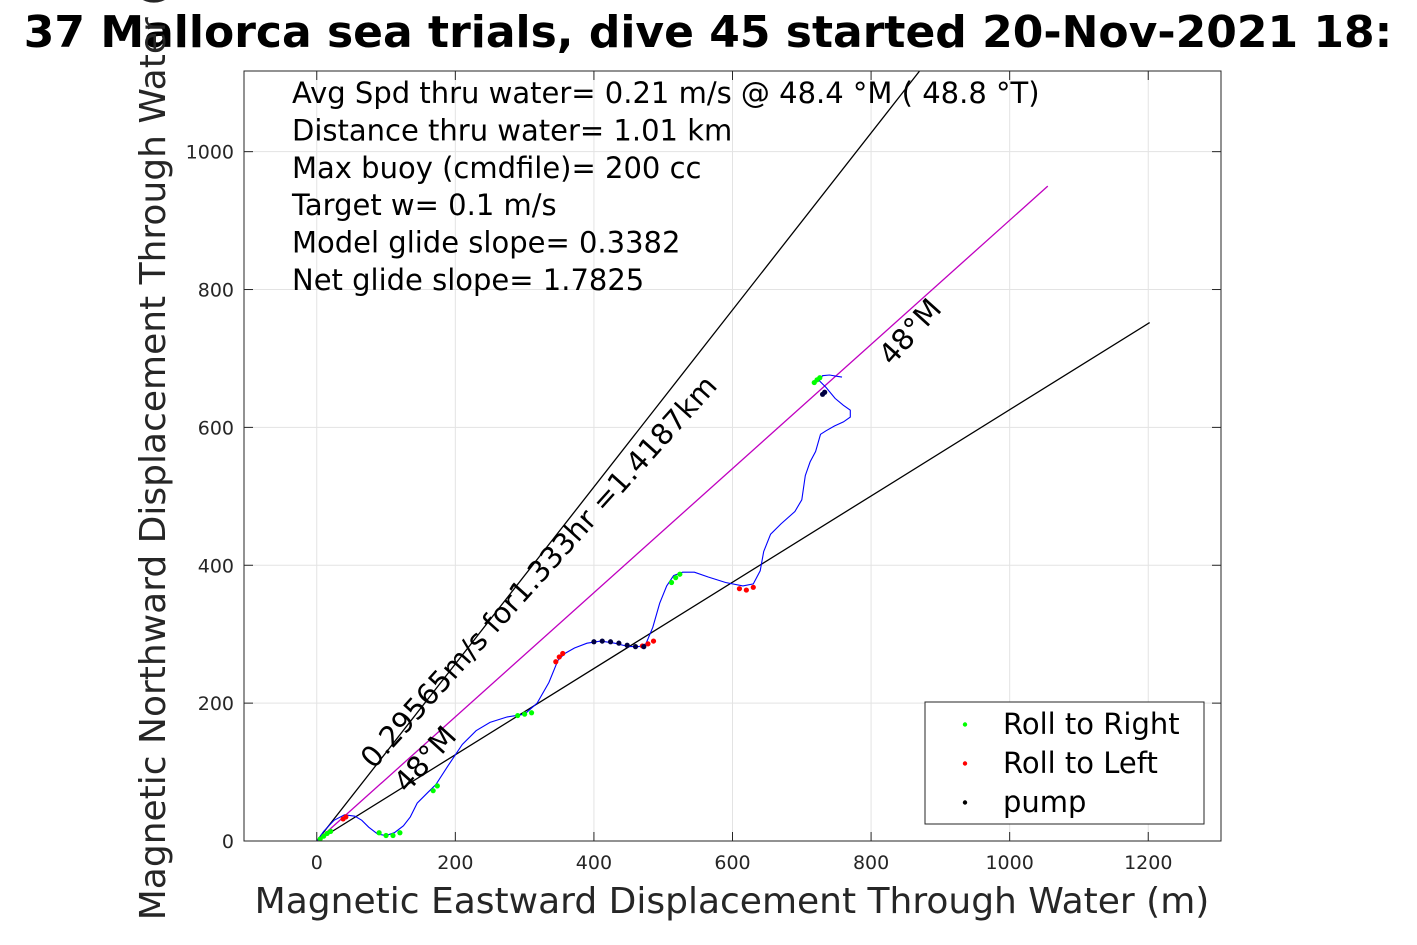 The image size is (1417, 945). I want to click on legend: Roll to Right Roll to Left pump, so click(1064, 763).